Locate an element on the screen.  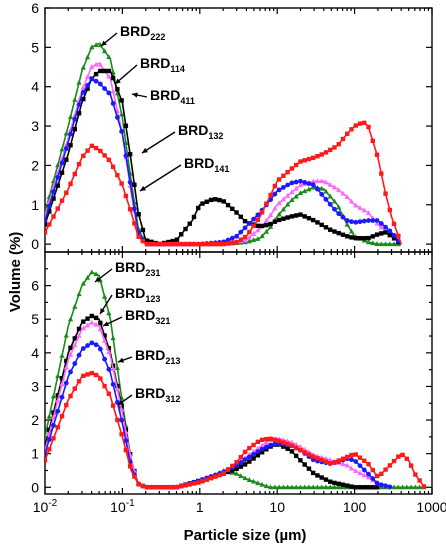
series-label-231: BRD231 is located at coordinates (137, 268).